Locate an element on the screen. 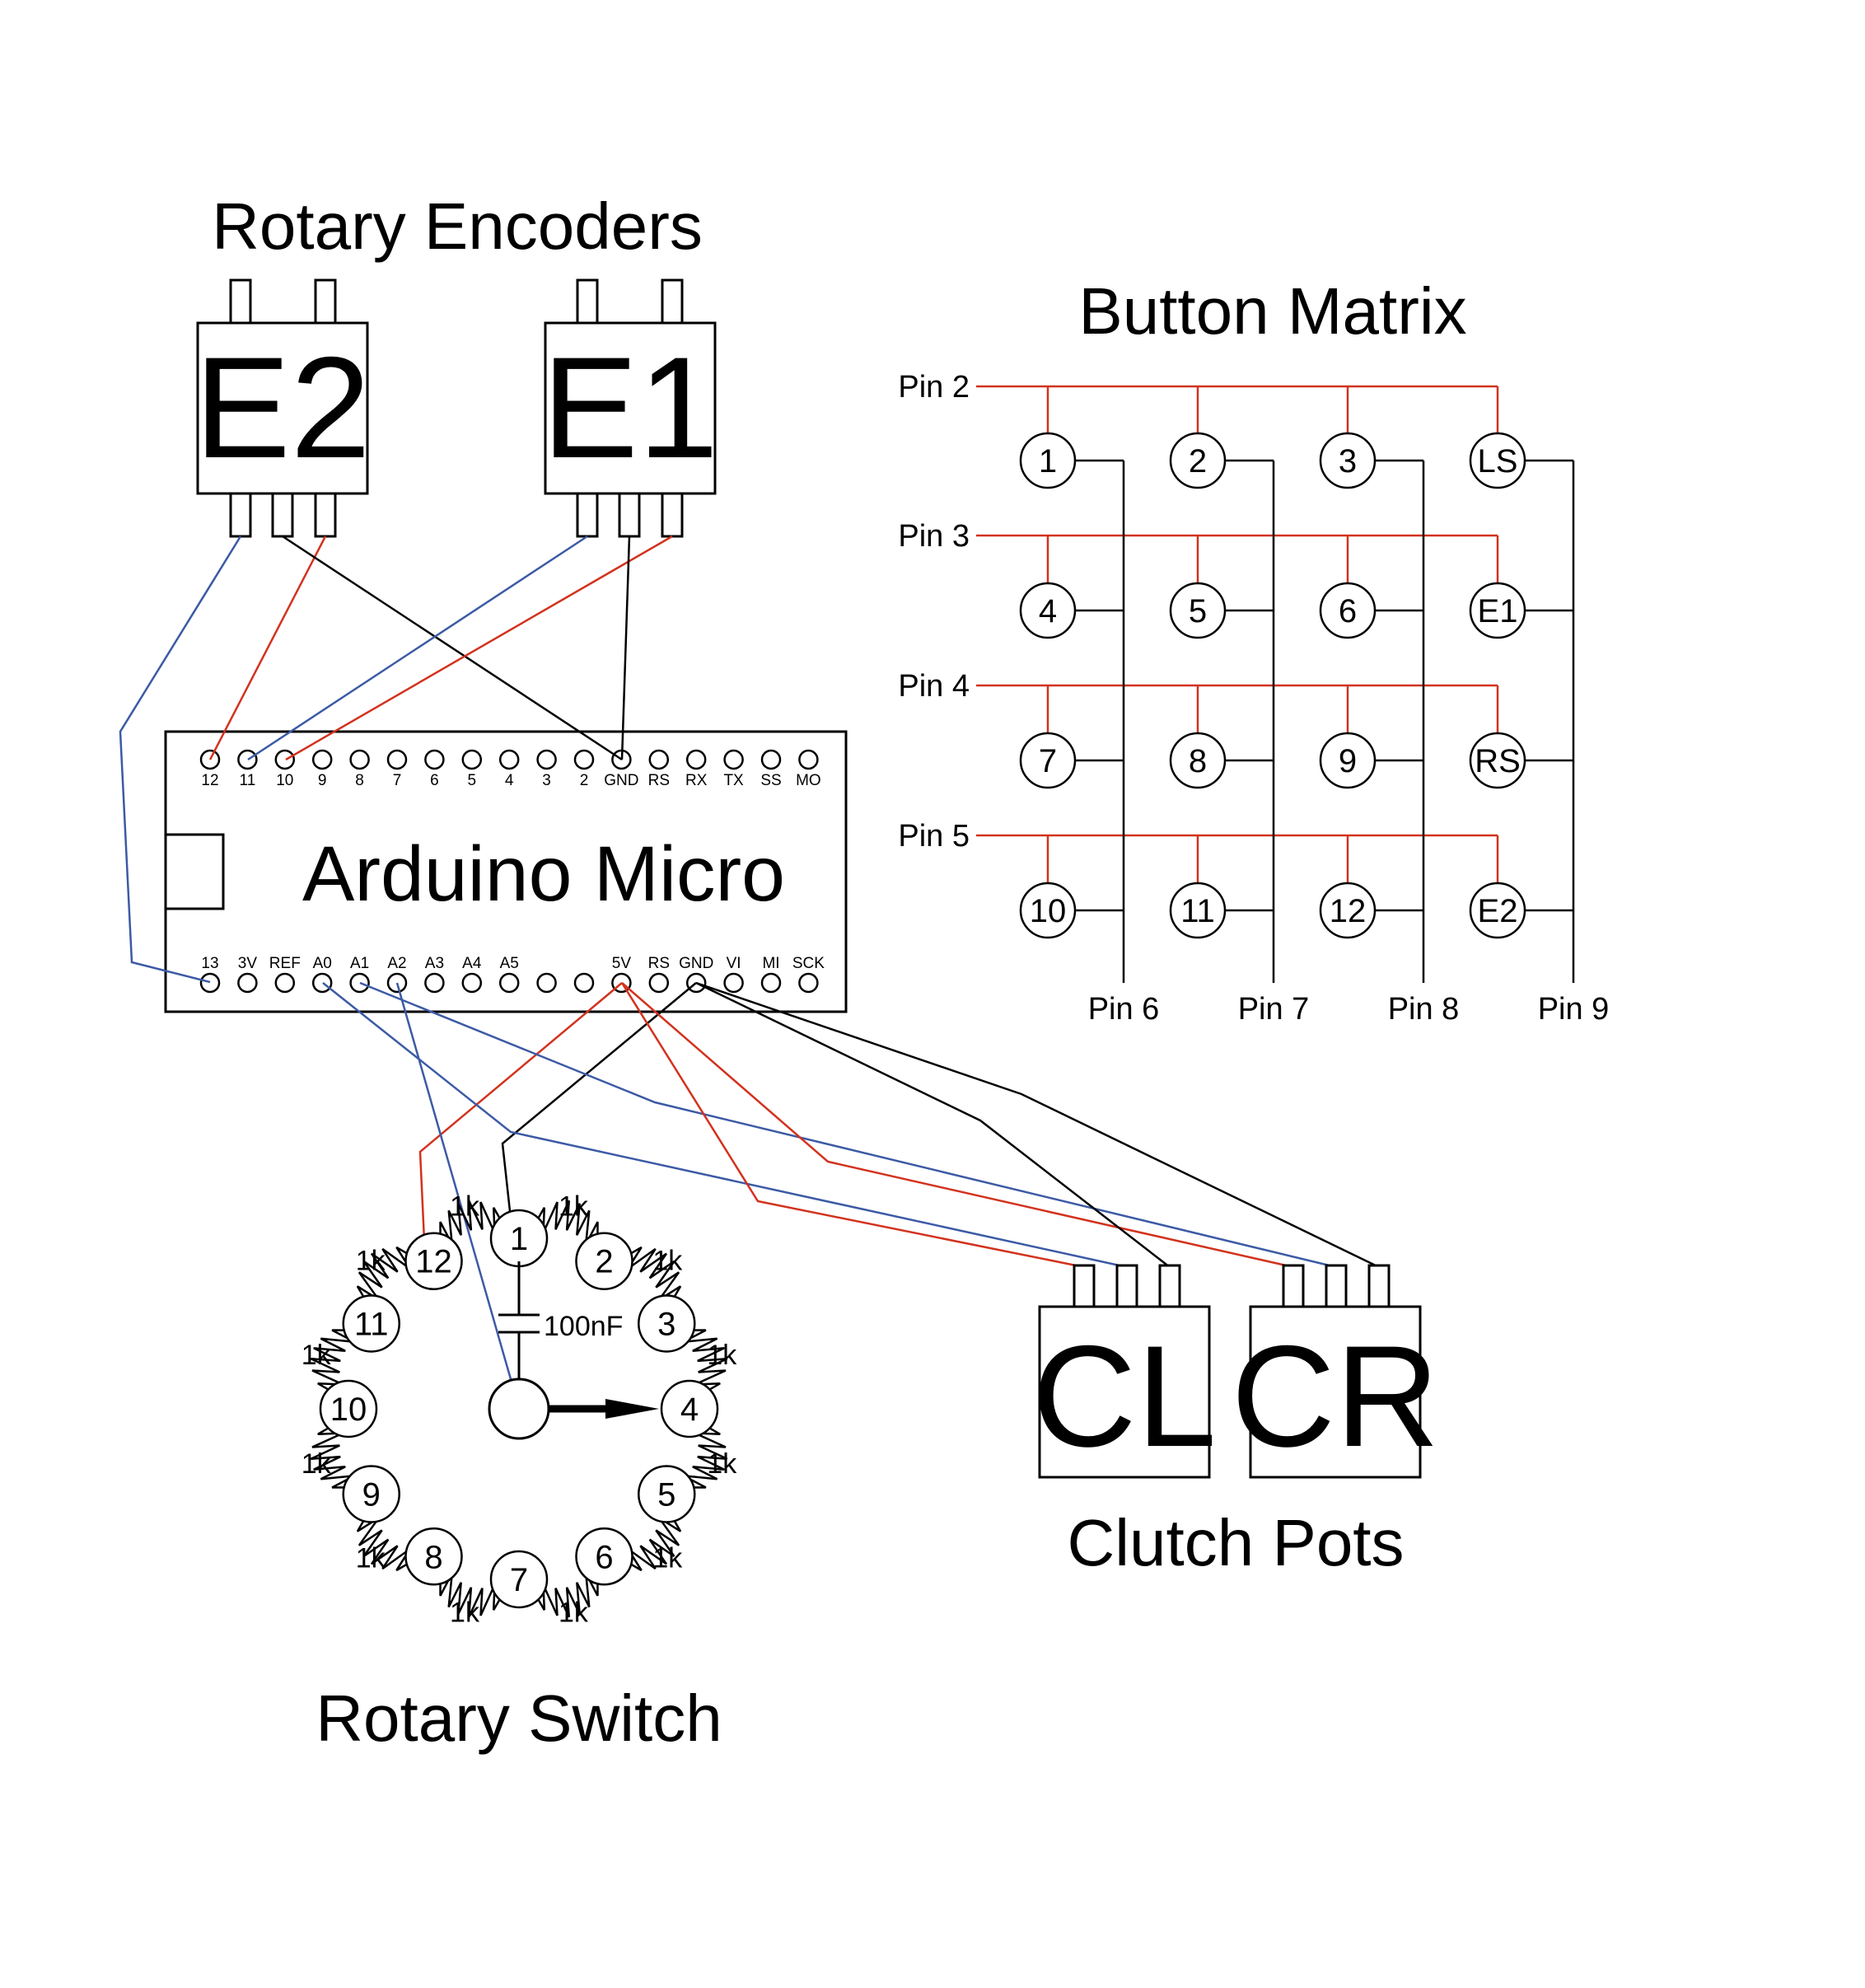 The width and height of the screenshot is (1865, 1988). wire-e2-black is located at coordinates (452, 648).